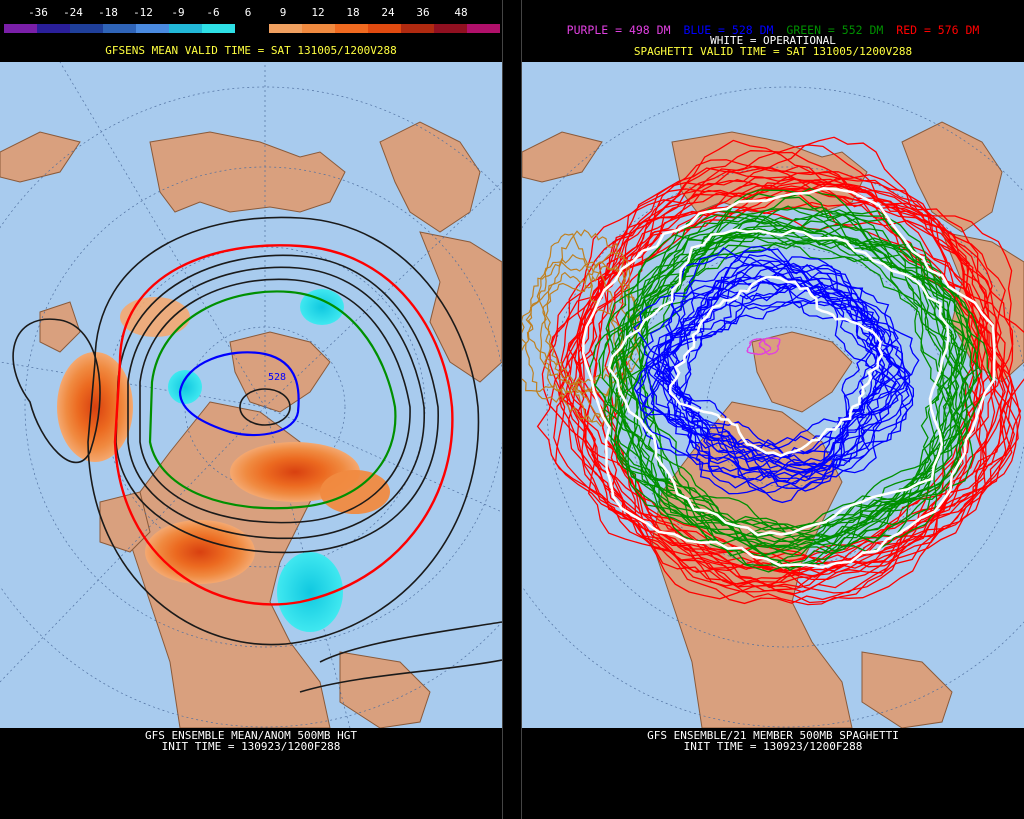 This screenshot has height=819, width=1024. What do you see at coordinates (938, 30) in the screenshot?
I see `legend-red-576: RED = 576 DM` at bounding box center [938, 30].